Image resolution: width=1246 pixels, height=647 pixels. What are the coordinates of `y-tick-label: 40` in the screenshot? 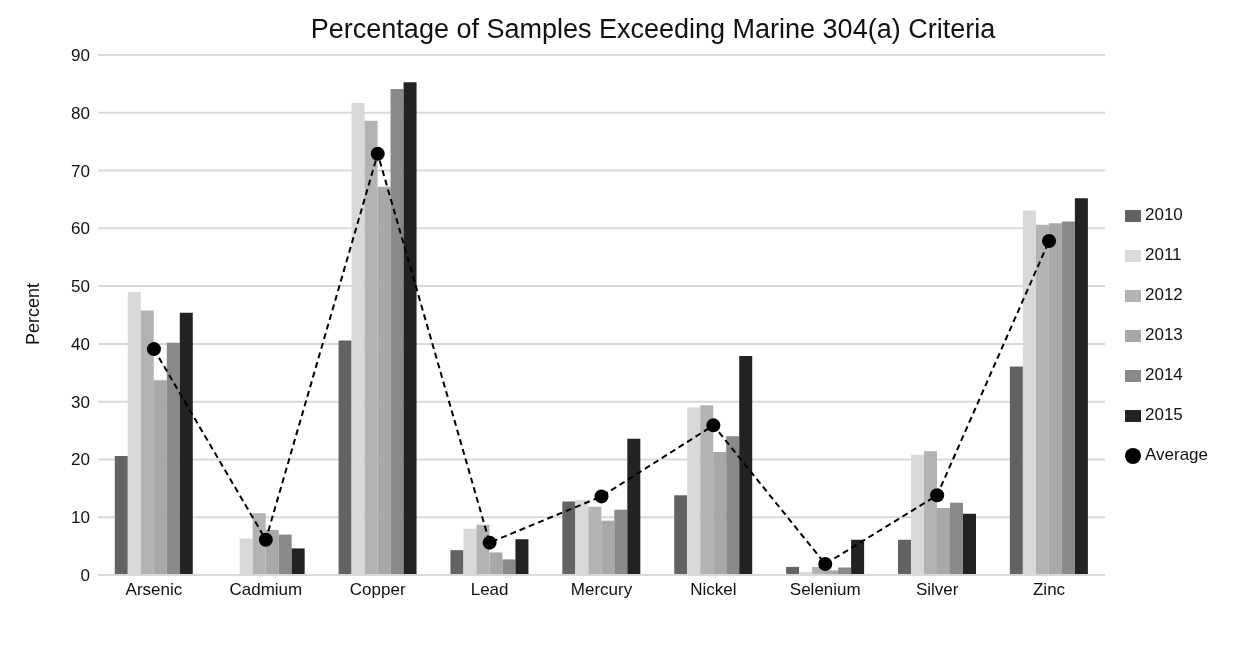 It's located at (80, 344).